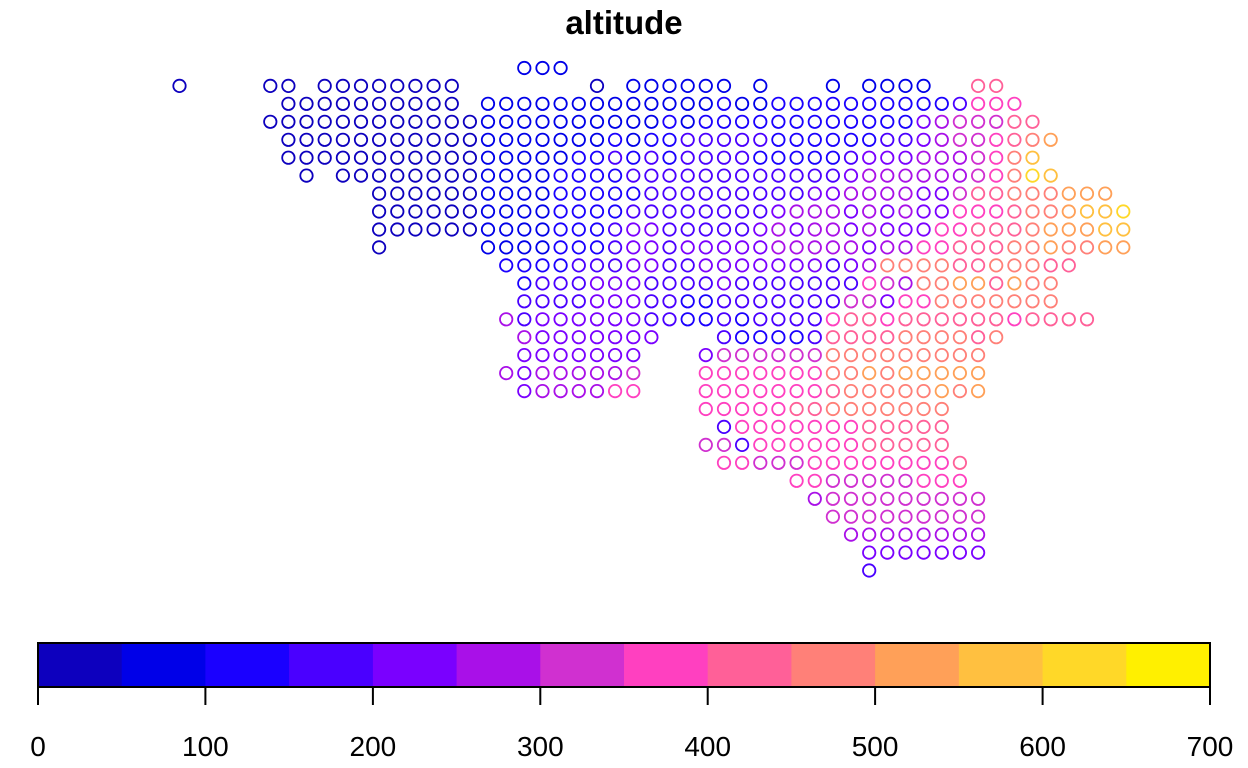  What do you see at coordinates (707, 746) in the screenshot?
I see `legend-tick-label: 400` at bounding box center [707, 746].